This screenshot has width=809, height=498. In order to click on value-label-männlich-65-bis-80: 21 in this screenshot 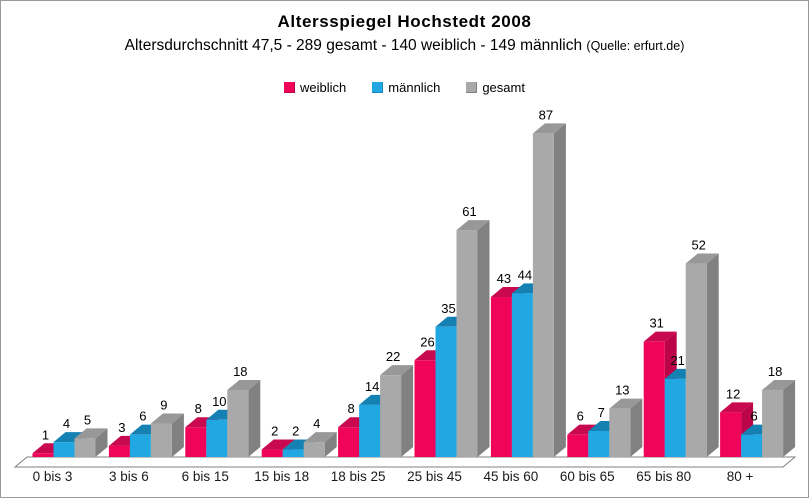, I will do `click(677, 360)`.